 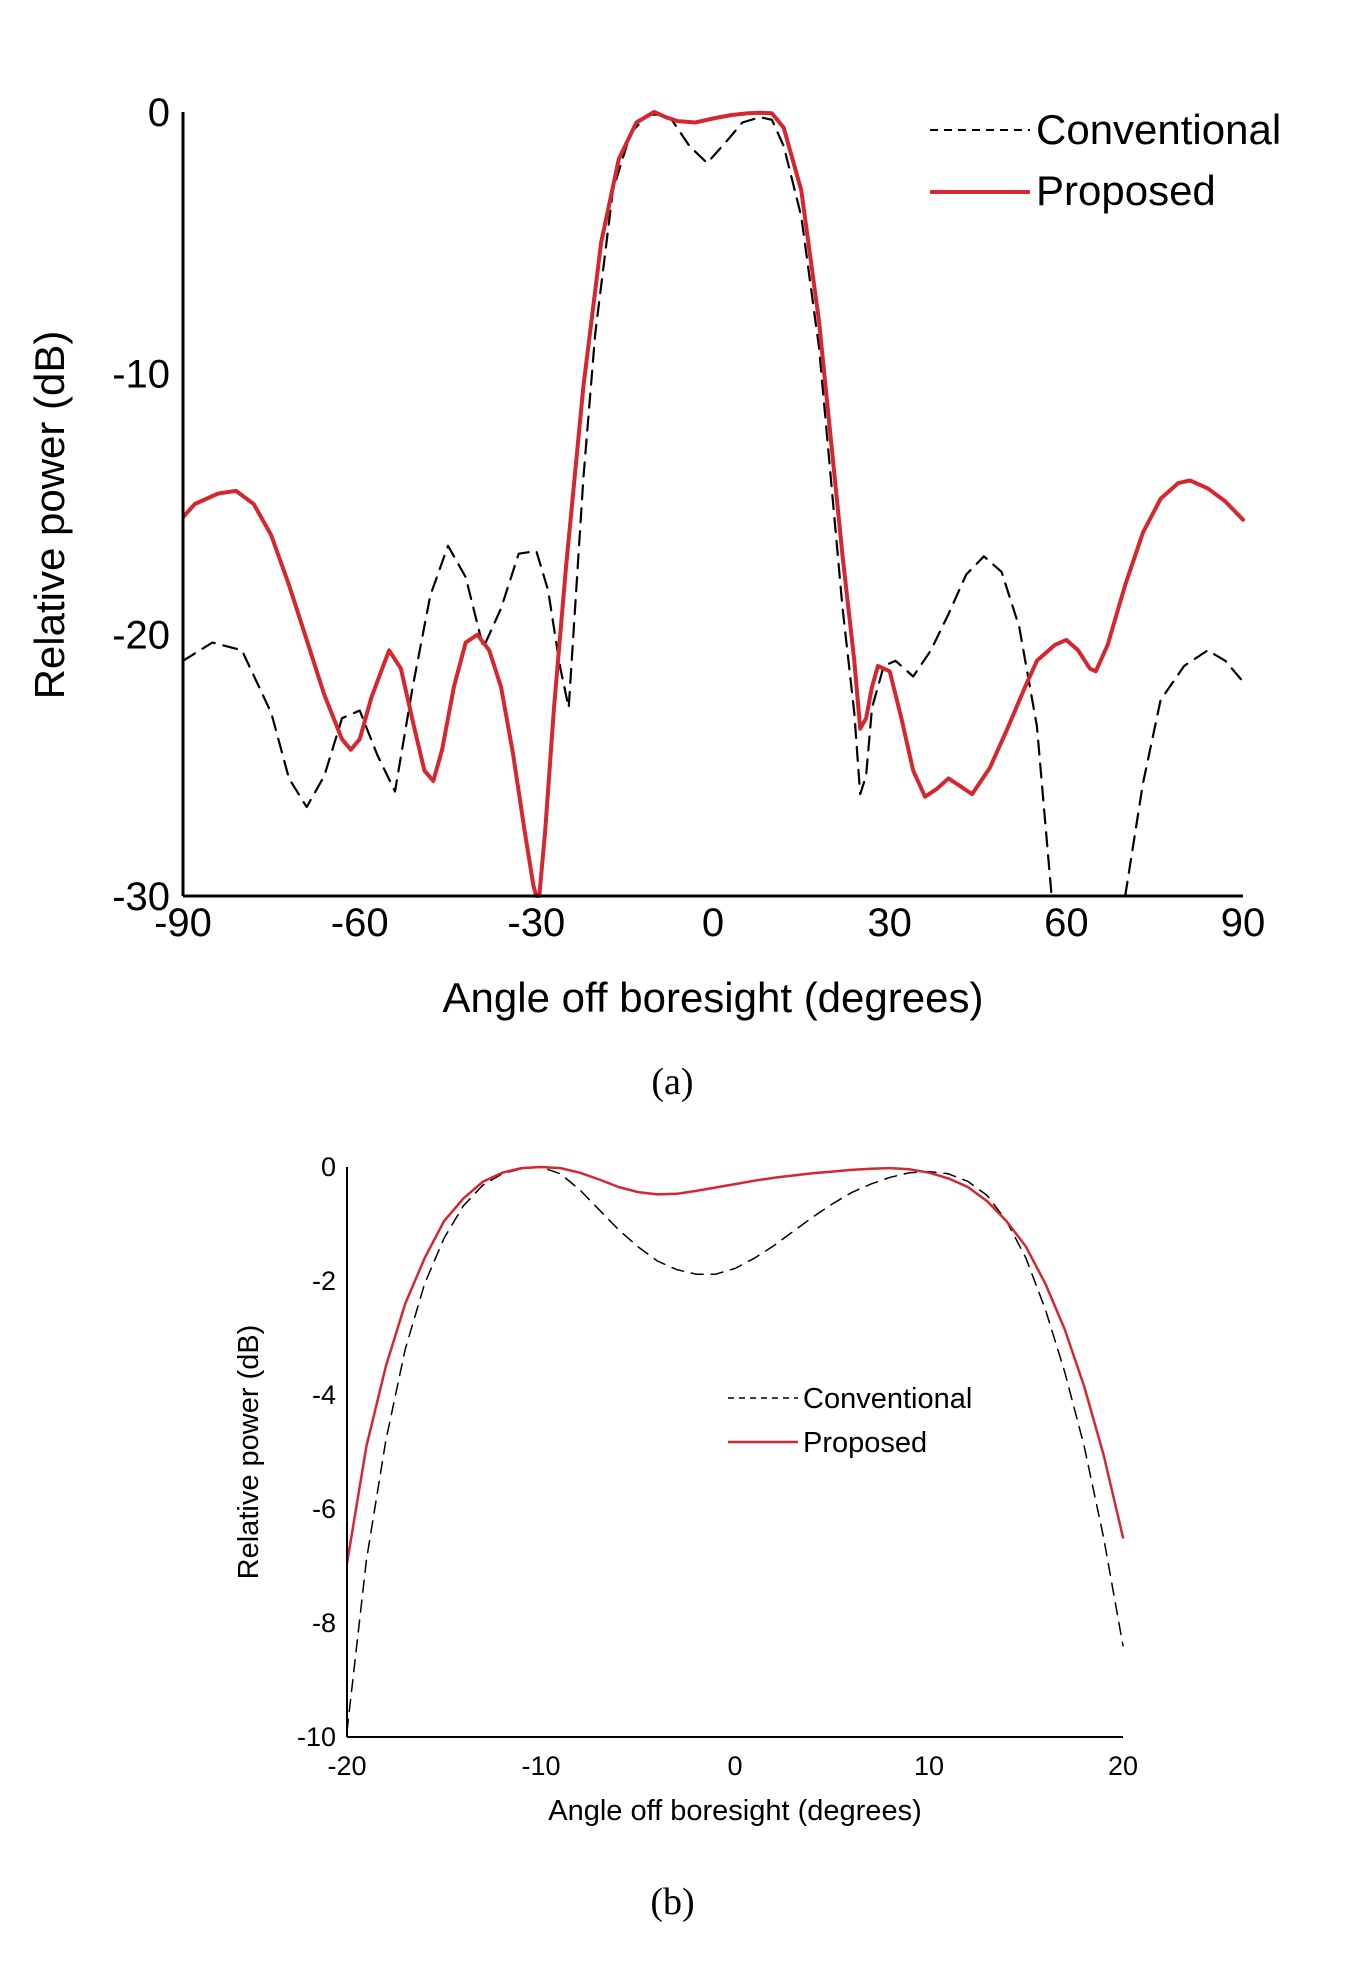 What do you see at coordinates (536, 923) in the screenshot?
I see `chart-a-x-tick-label: -30` at bounding box center [536, 923].